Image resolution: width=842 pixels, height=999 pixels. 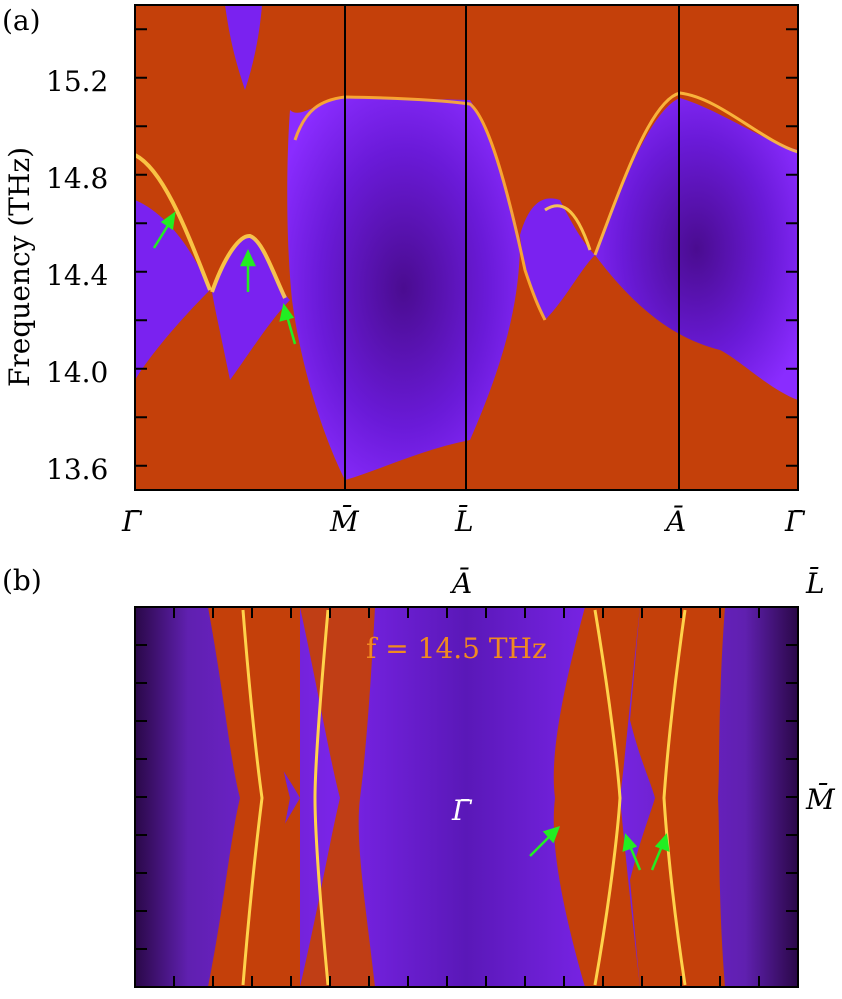 I want to click on xtick-label: Ā, so click(x=676, y=521).